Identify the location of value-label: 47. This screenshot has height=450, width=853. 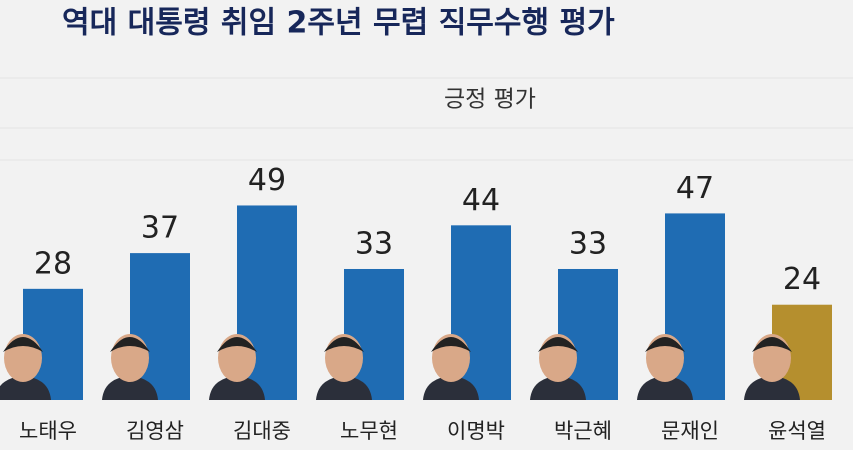
(695, 188).